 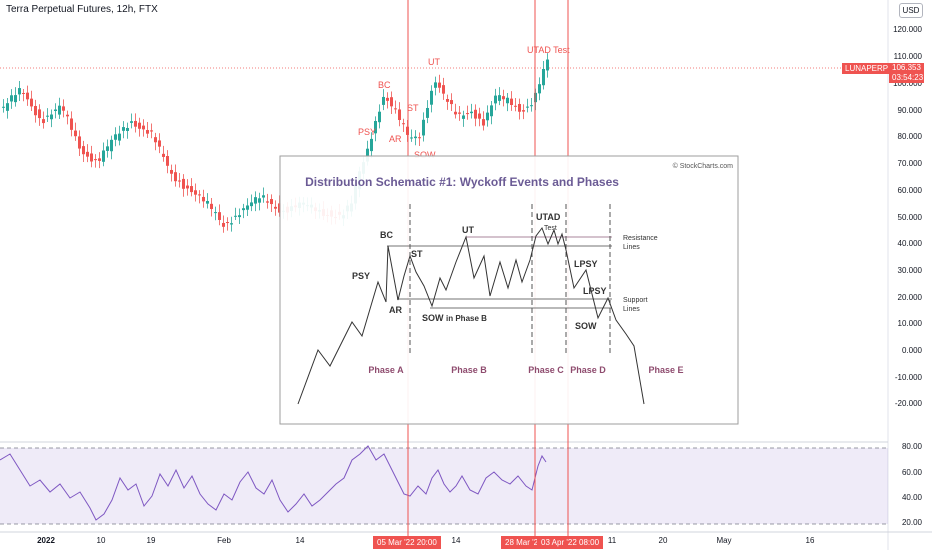 I want to click on price-tick-label: 60.000, so click(x=909, y=190).